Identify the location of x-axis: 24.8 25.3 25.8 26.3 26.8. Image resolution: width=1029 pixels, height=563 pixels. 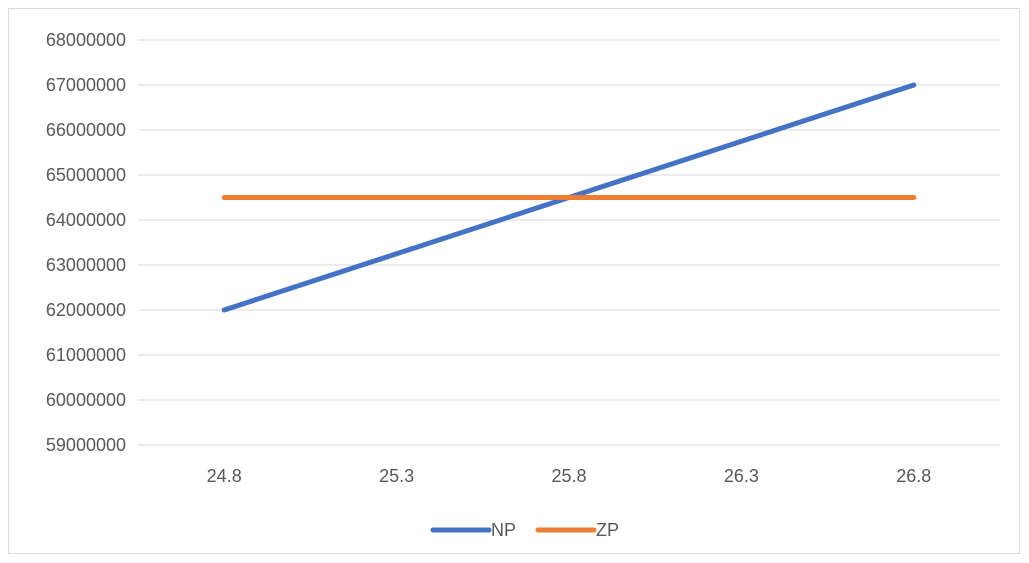
(569, 476).